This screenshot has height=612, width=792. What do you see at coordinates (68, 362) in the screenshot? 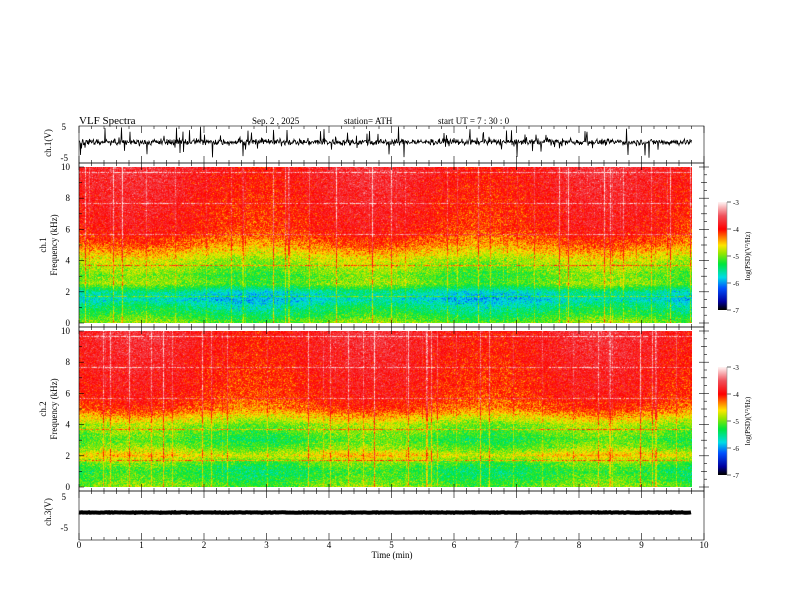
I see `ch2-ytick-label: 8` at bounding box center [68, 362].